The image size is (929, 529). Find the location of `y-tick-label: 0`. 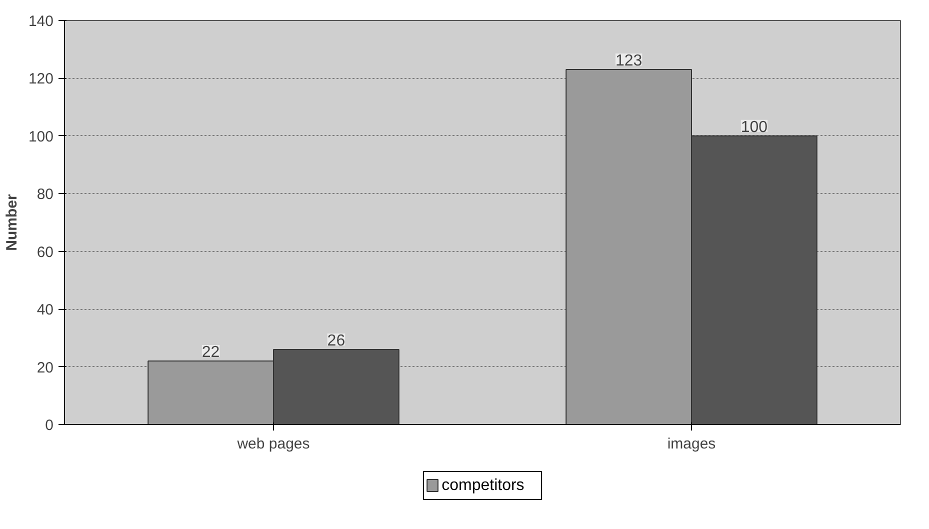

y-tick-label: 0 is located at coordinates (49, 425).